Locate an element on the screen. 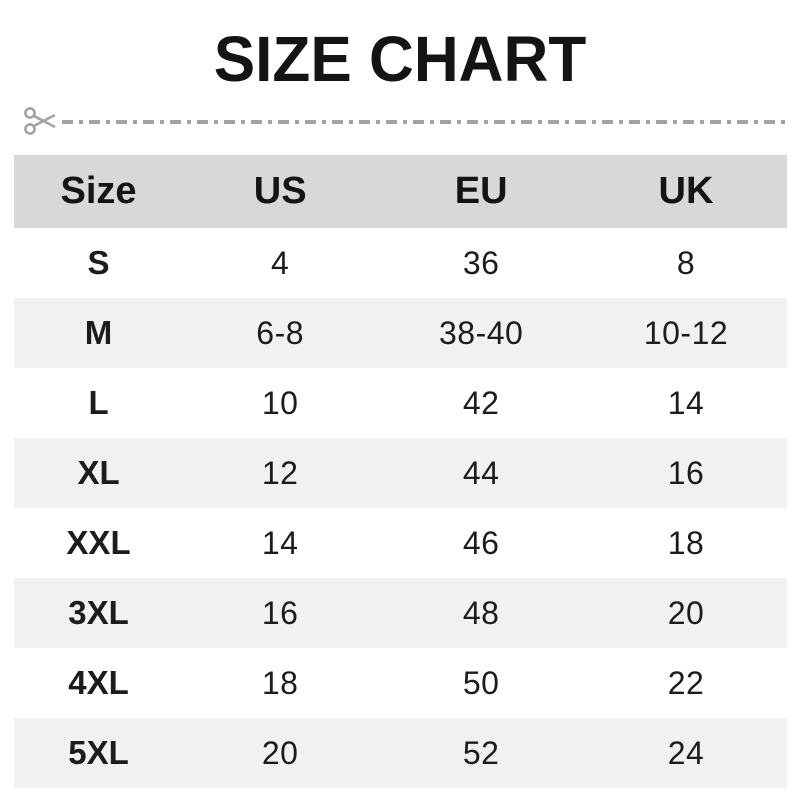 The height and width of the screenshot is (800, 800). uk-value: 20 is located at coordinates (686, 612).